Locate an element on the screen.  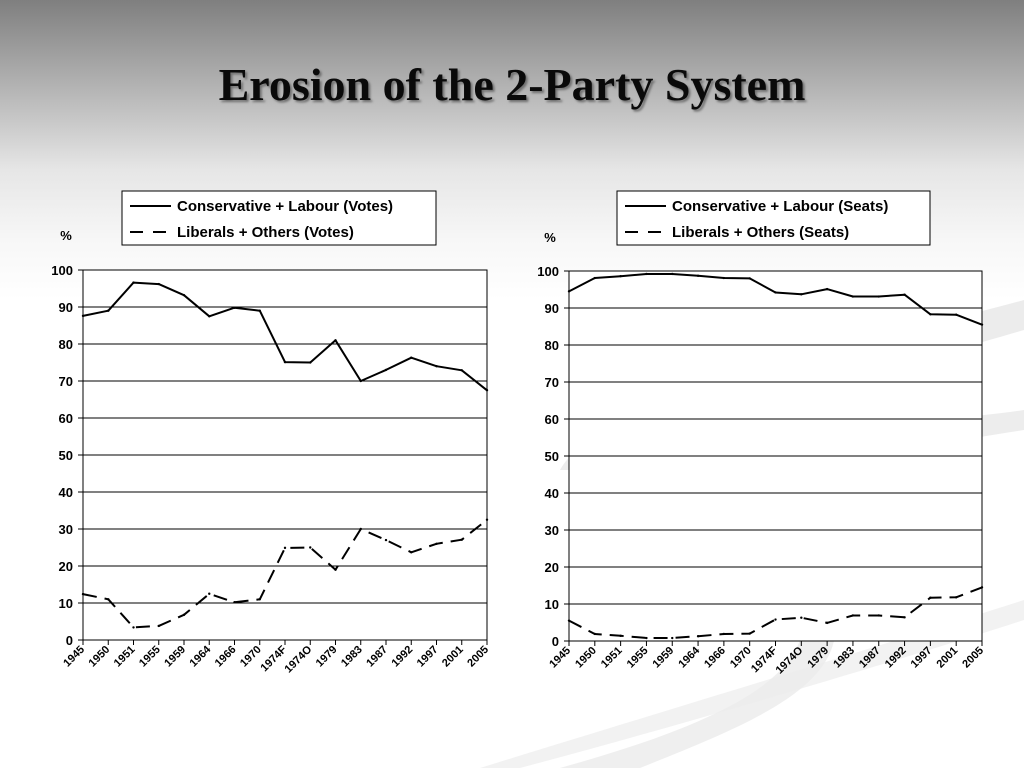
votes-legend-label: Liberals + Others (Votes) is located at coordinates (265, 232).